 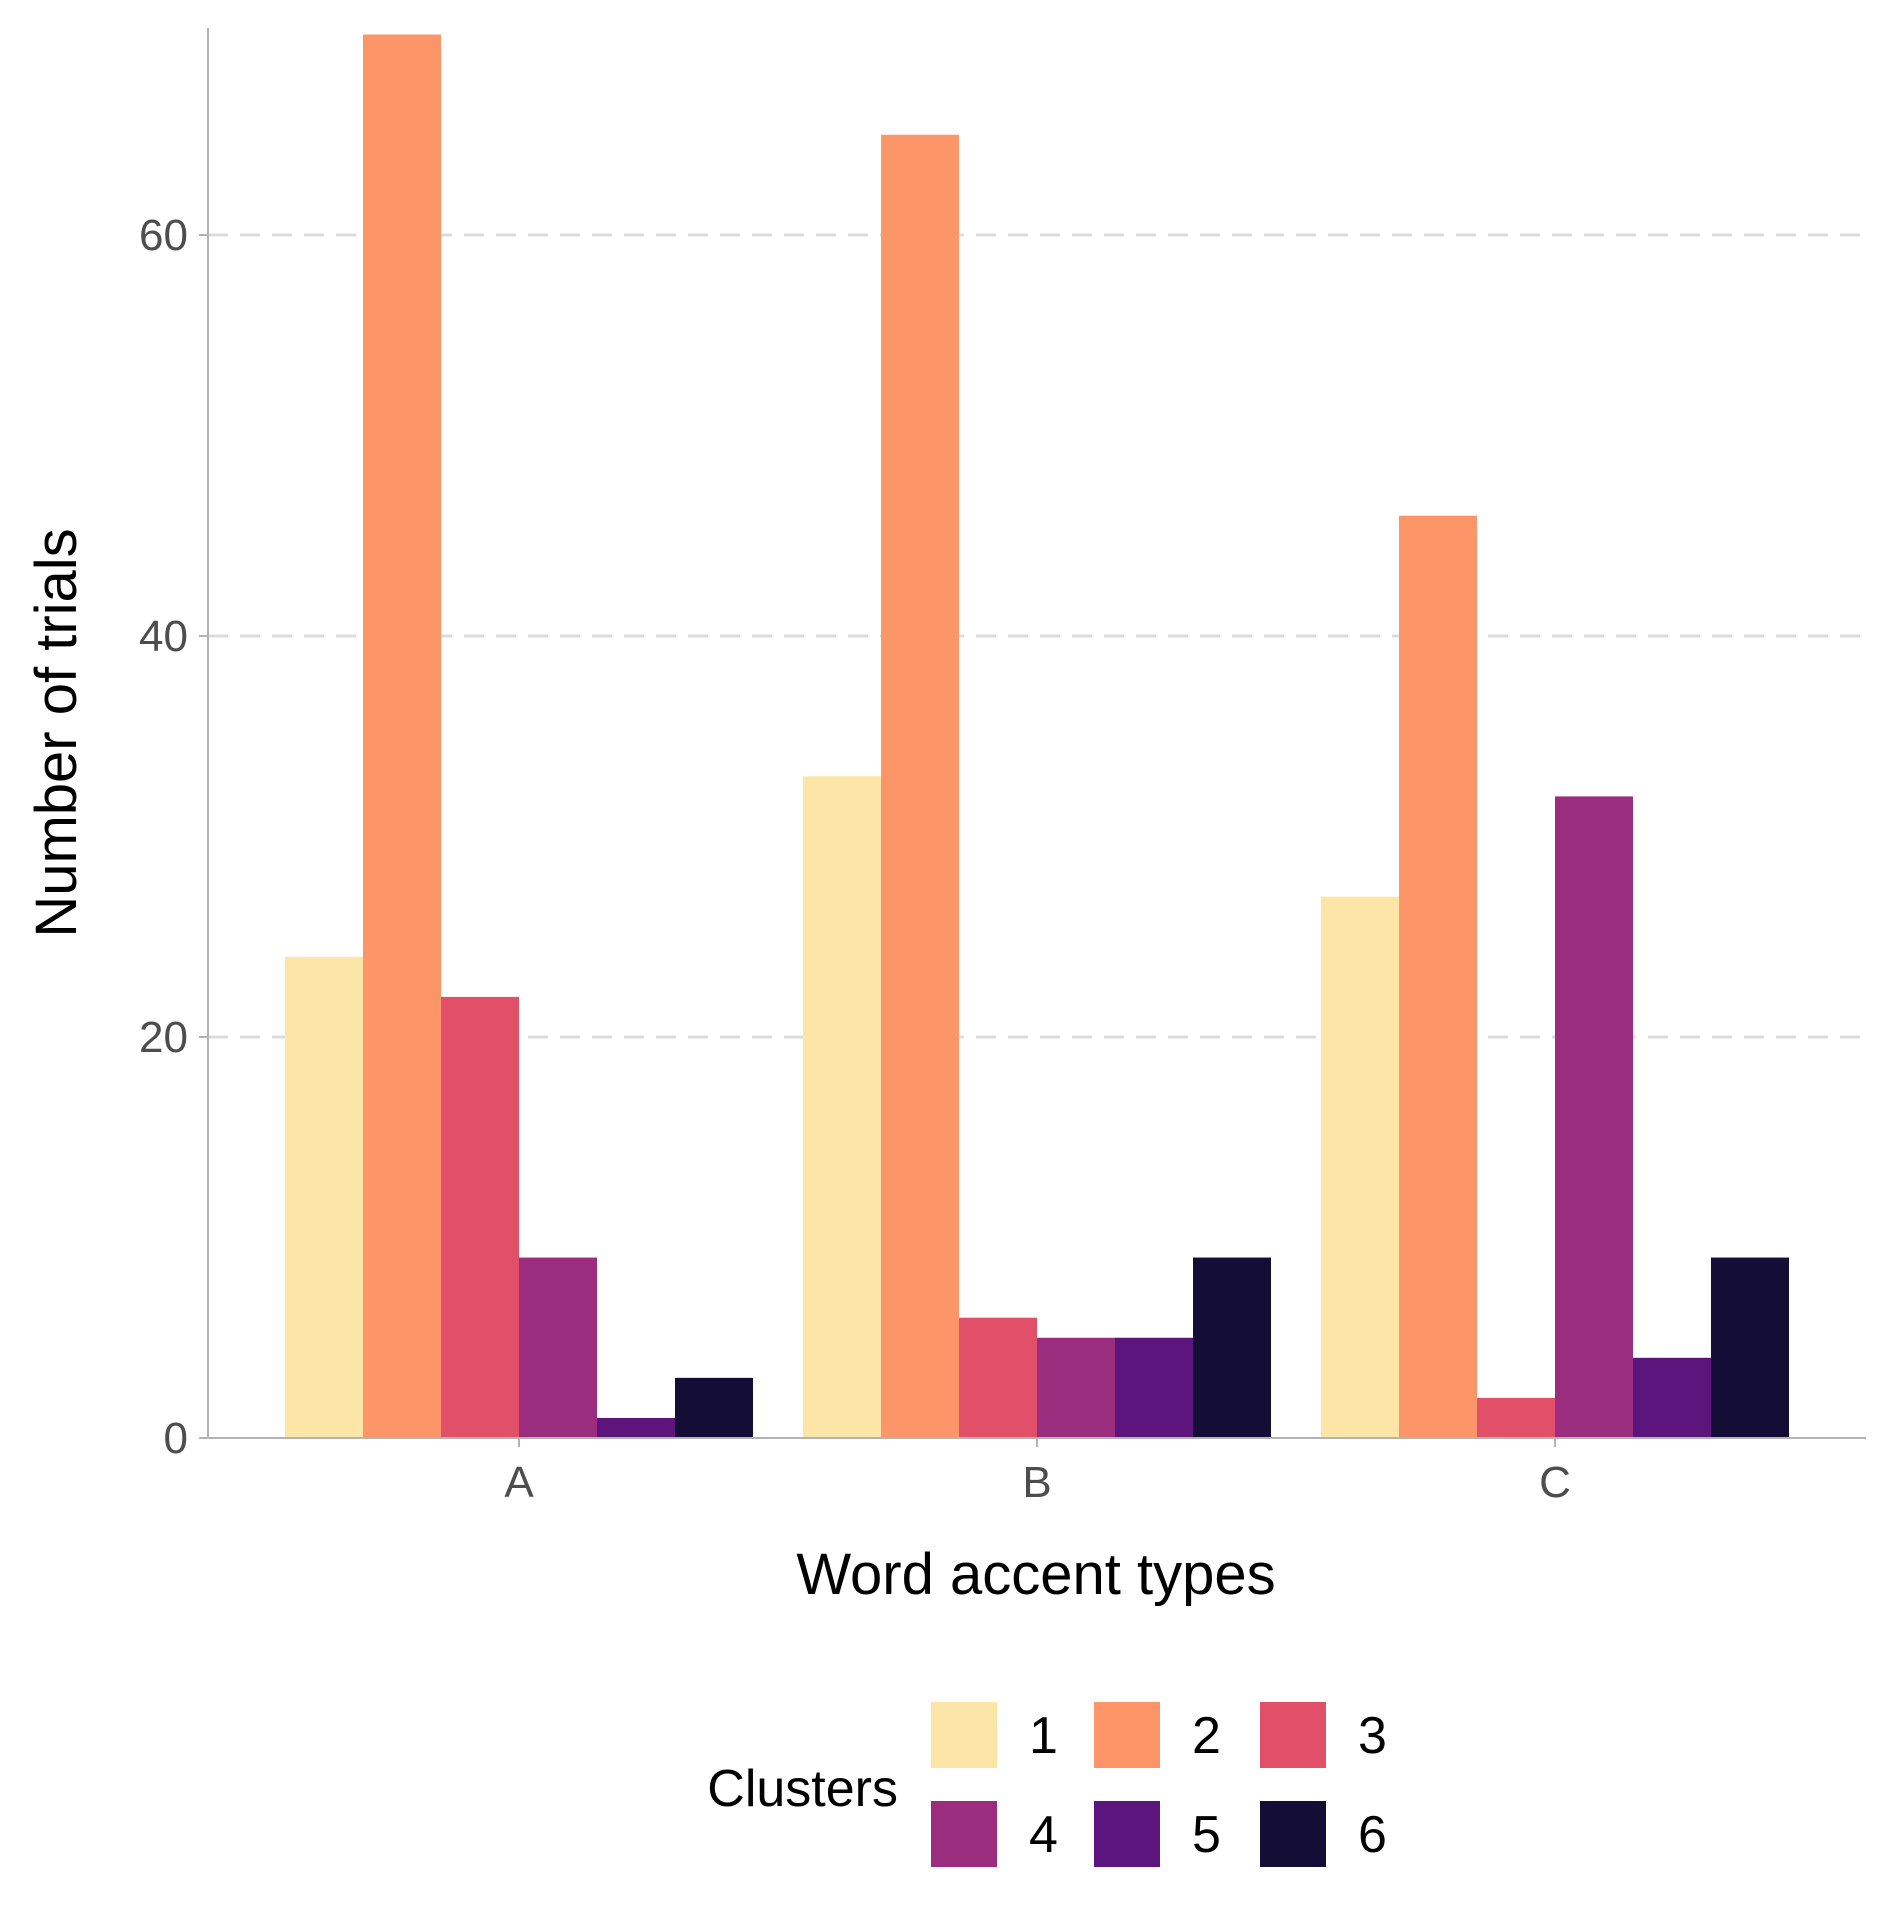 What do you see at coordinates (173, 837) in the screenshot?
I see `y-axis-ticks: 0 20 40 60` at bounding box center [173, 837].